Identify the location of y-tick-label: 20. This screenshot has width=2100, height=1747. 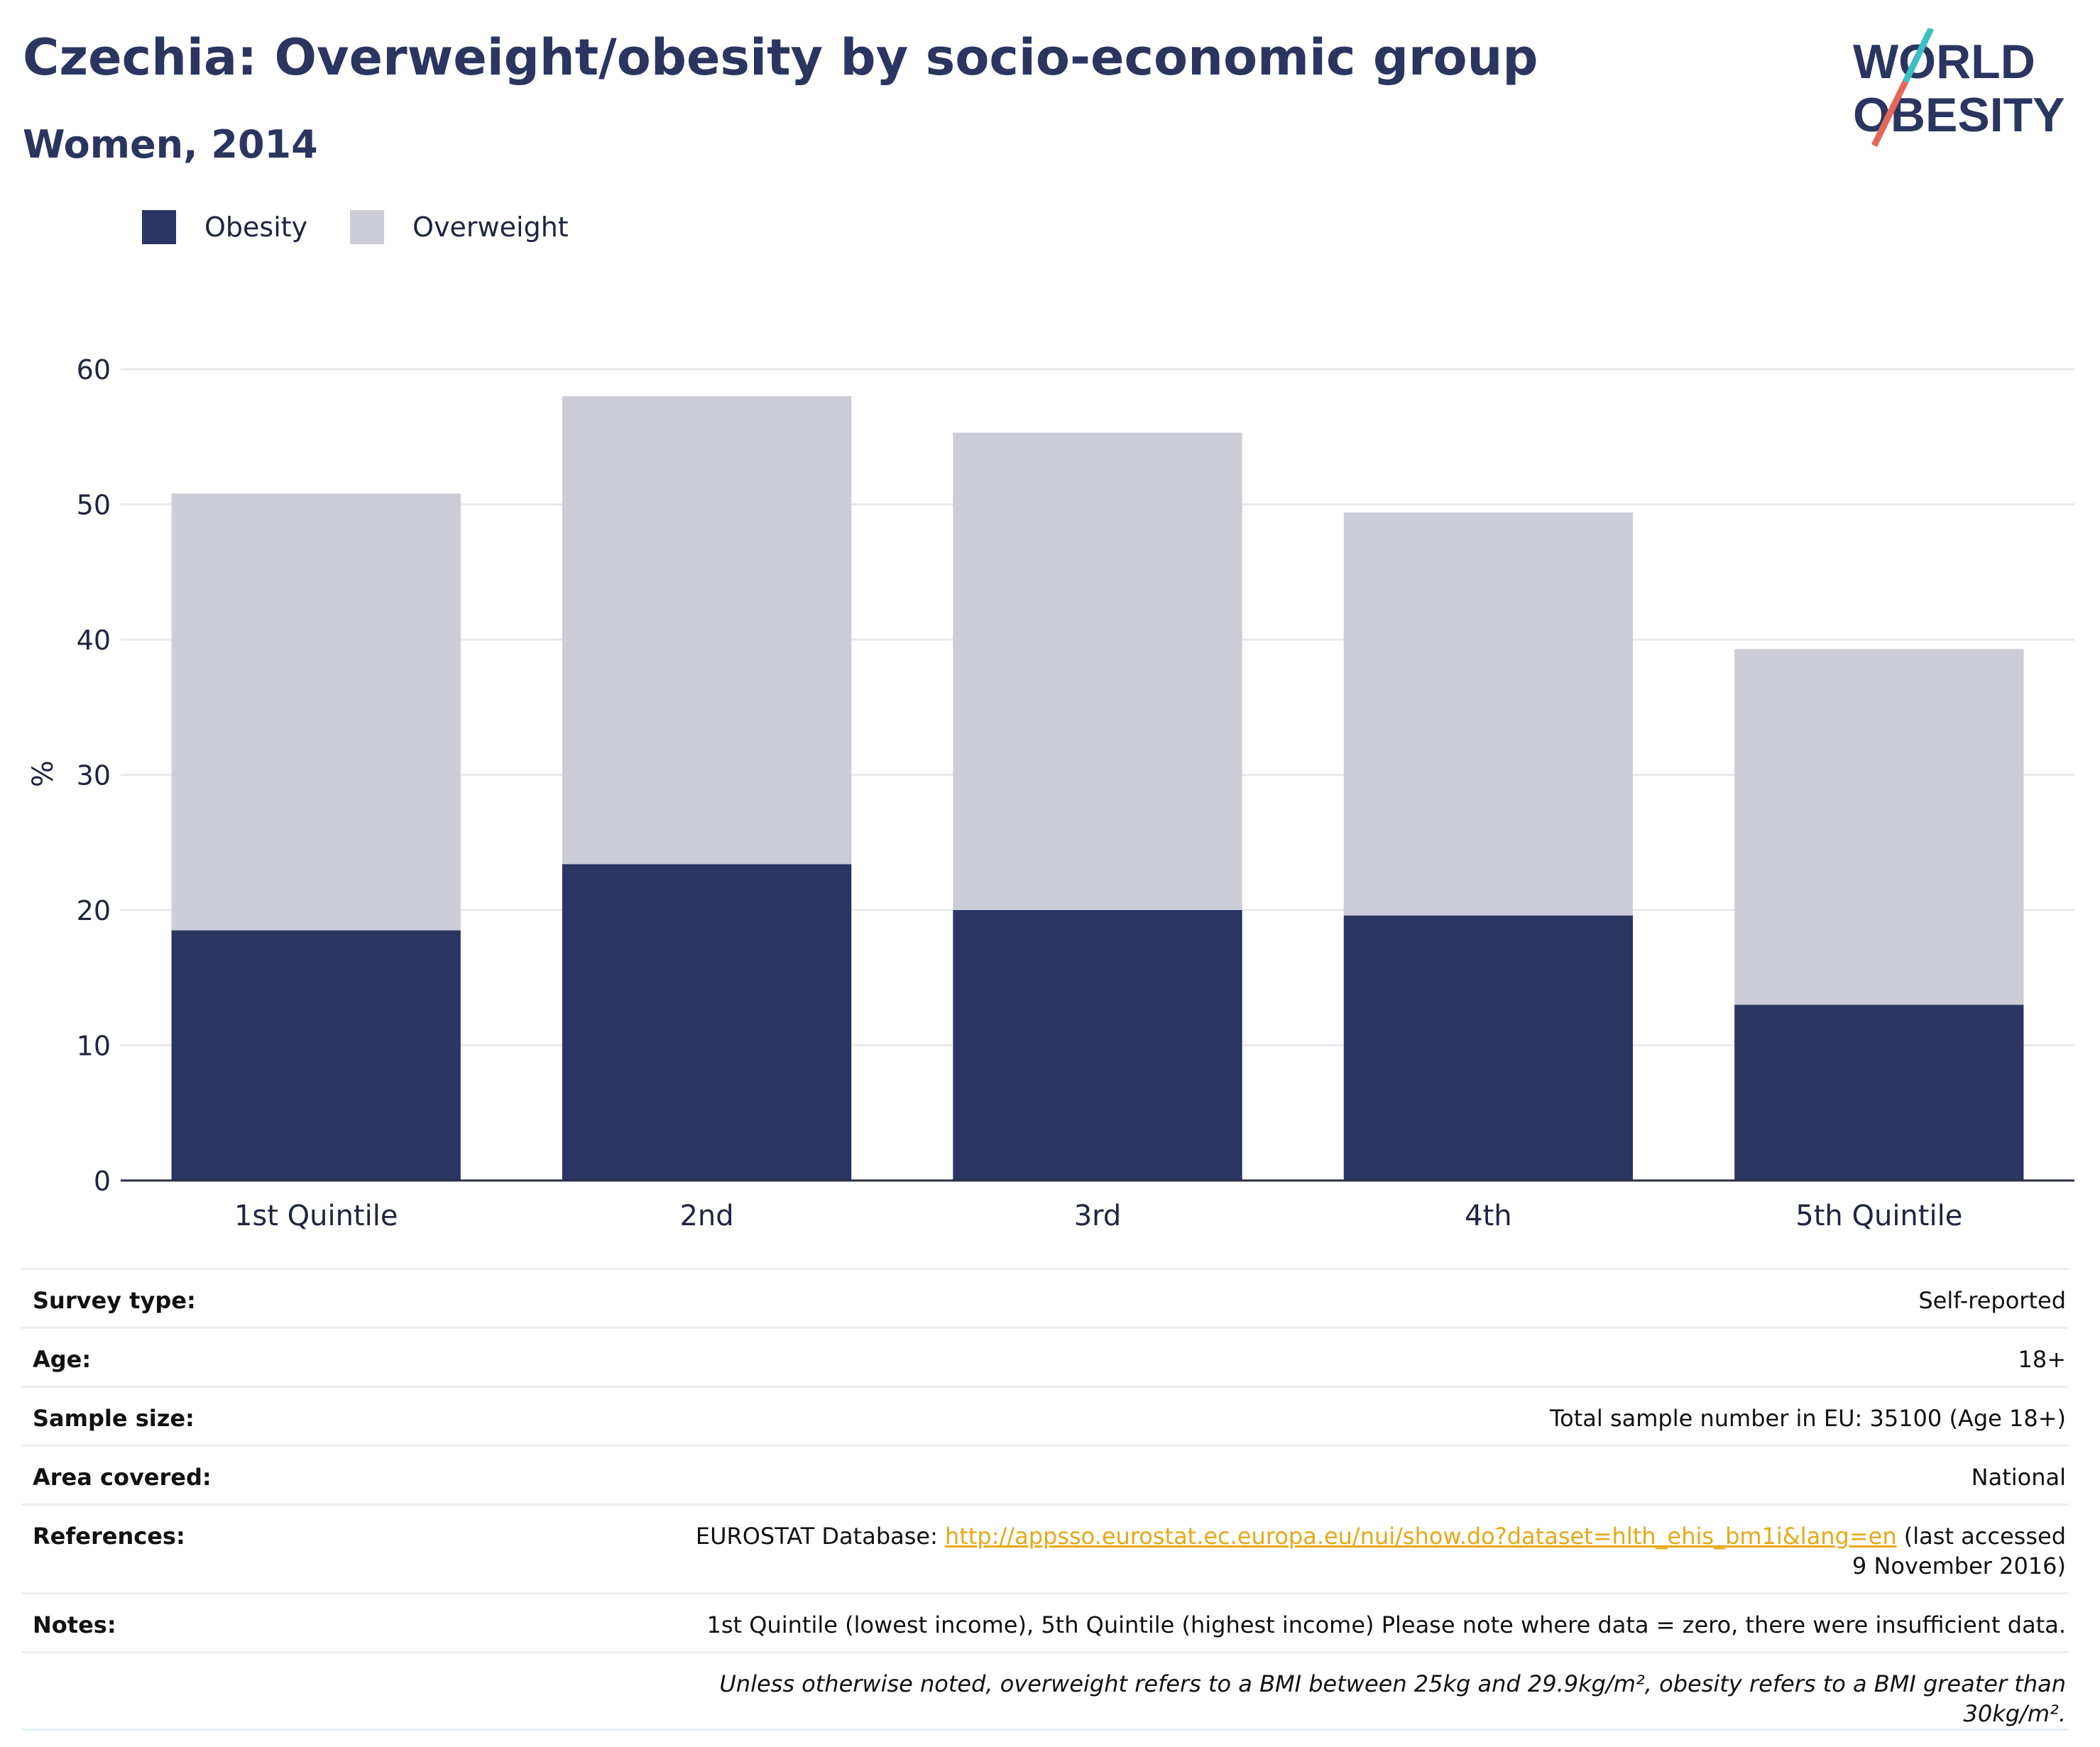
(94, 910).